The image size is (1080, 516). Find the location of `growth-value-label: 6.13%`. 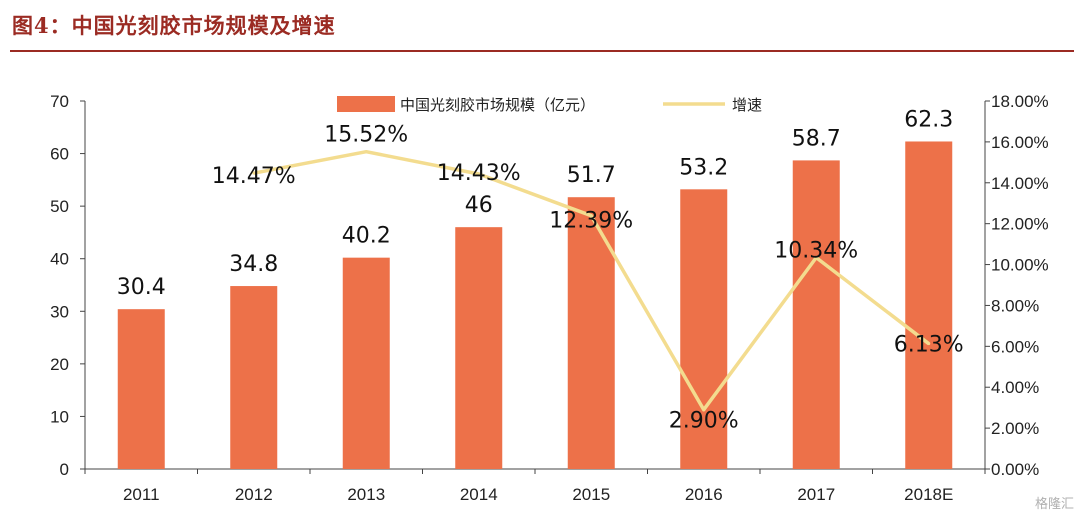

growth-value-label: 6.13% is located at coordinates (929, 345).